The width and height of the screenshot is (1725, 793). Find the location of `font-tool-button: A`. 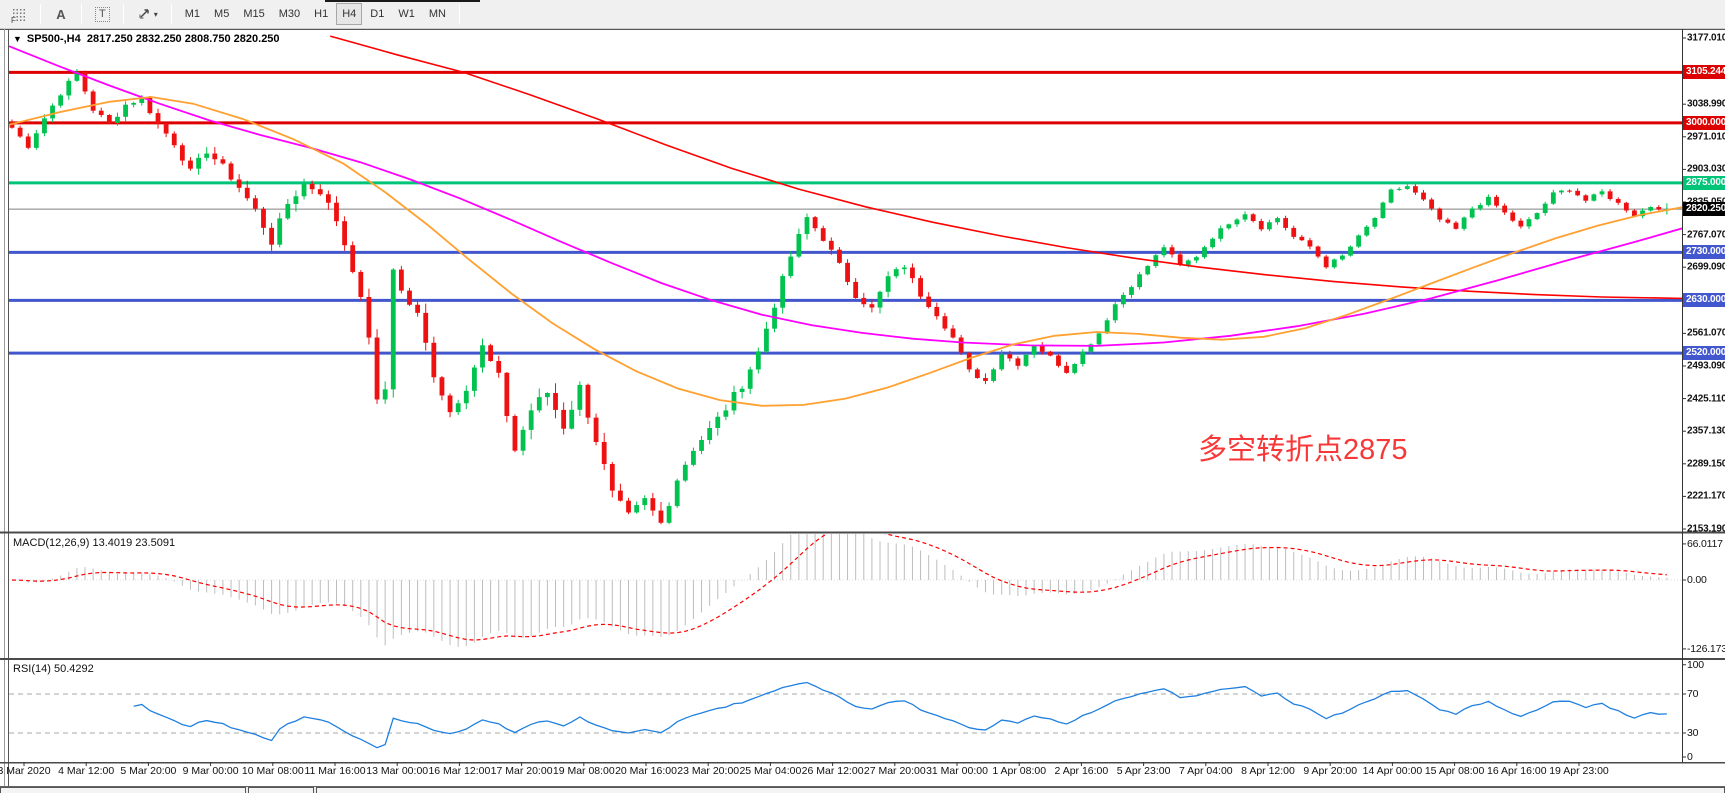

font-tool-button: A is located at coordinates (61, 14).